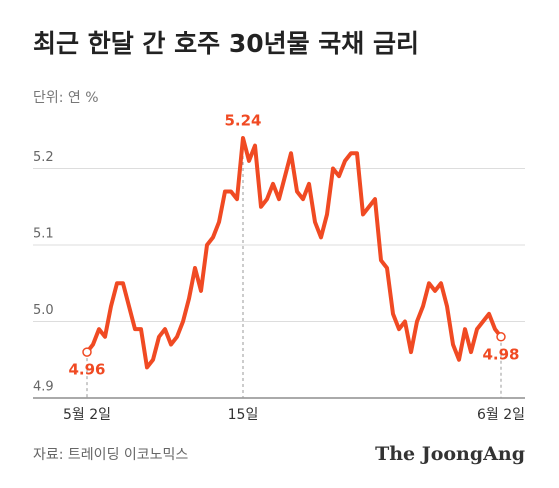  Describe the element at coordinates (43, 157) in the screenshot. I see `y-tick-label: 5.2` at that location.